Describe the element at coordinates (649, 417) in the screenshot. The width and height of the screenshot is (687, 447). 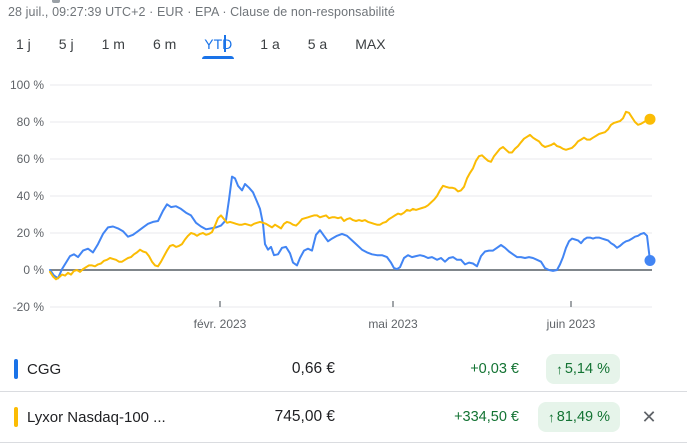
I see `close-icon: ✕` at that location.